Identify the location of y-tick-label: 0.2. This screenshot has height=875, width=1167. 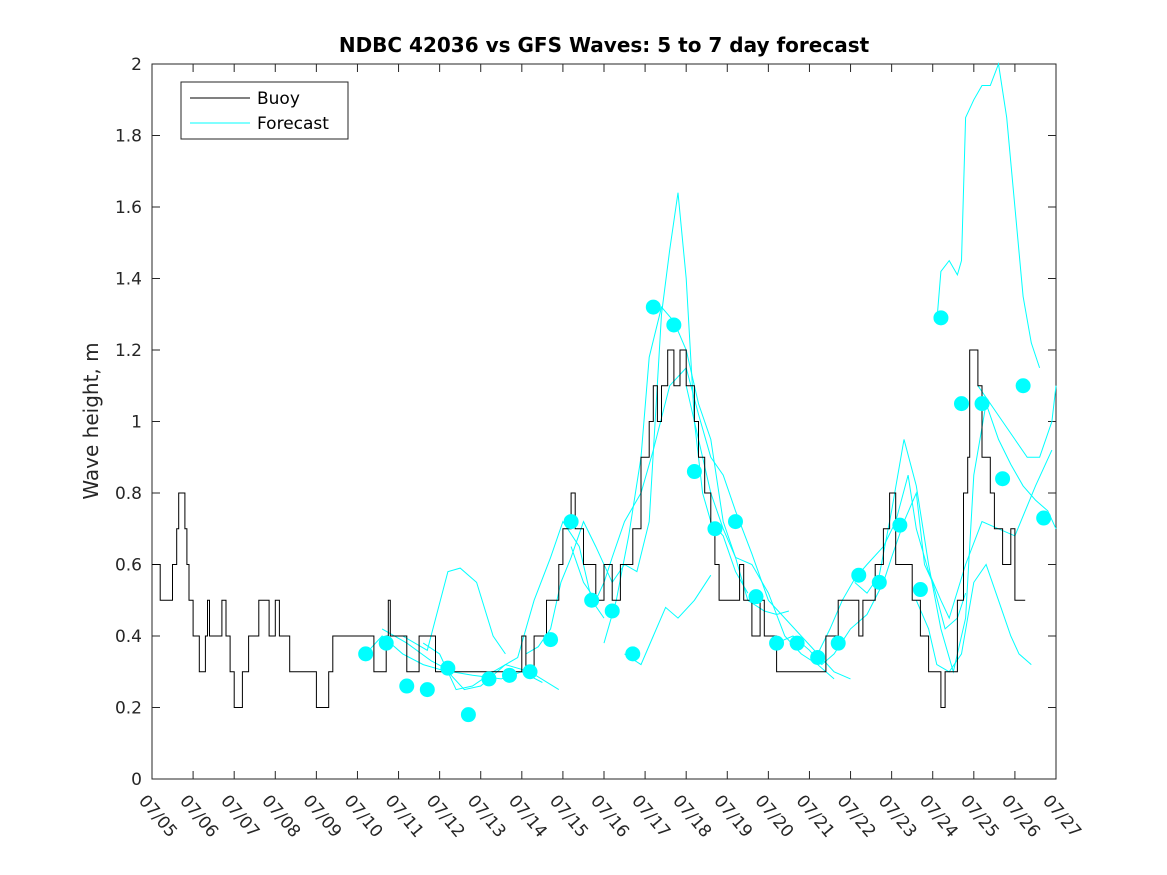
(128, 709).